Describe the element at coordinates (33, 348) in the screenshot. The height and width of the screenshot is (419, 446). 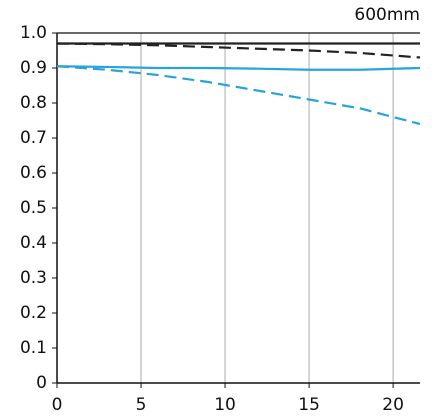
I see `y-tick-label: 0.1` at that location.